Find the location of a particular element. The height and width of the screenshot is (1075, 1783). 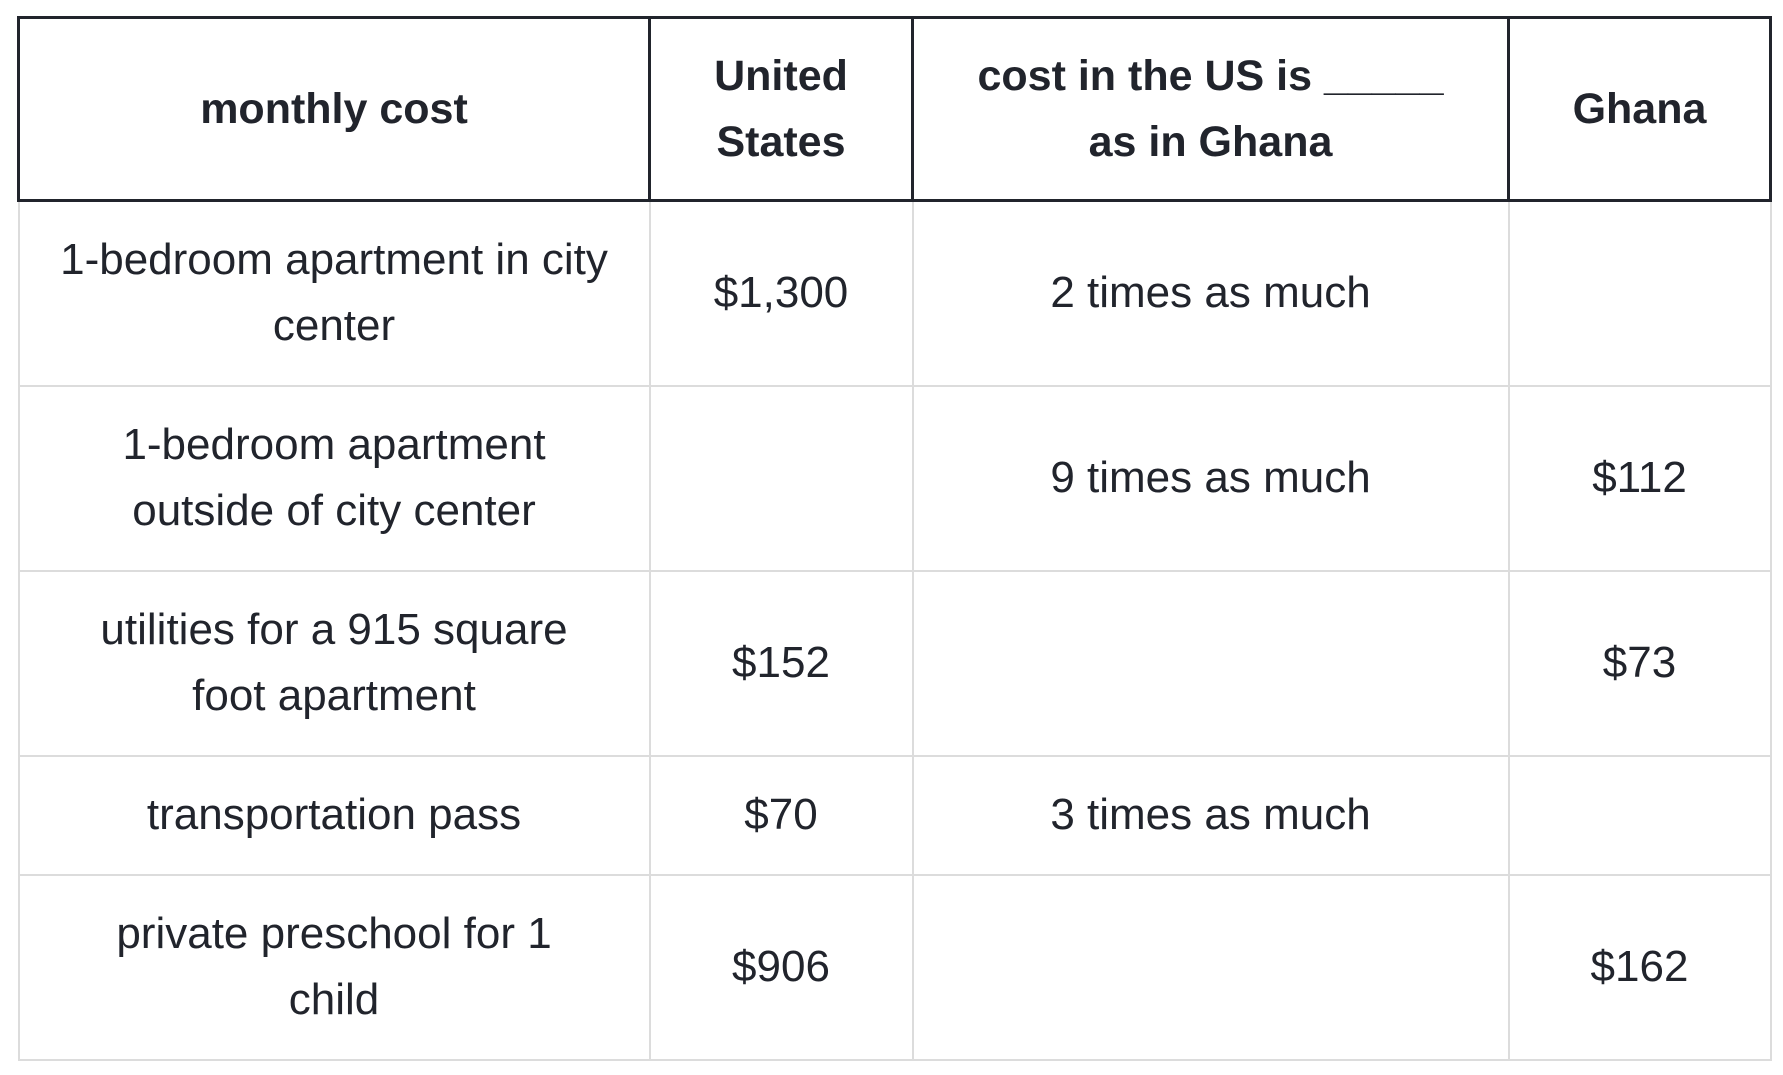

table-row: transportation pass $70 3 times as much is located at coordinates (894, 815).